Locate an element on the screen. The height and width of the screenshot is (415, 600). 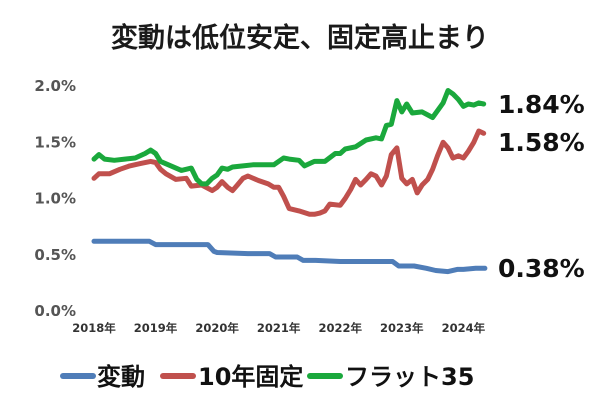
x-tick-label: 2019年 is located at coordinates (156, 328).